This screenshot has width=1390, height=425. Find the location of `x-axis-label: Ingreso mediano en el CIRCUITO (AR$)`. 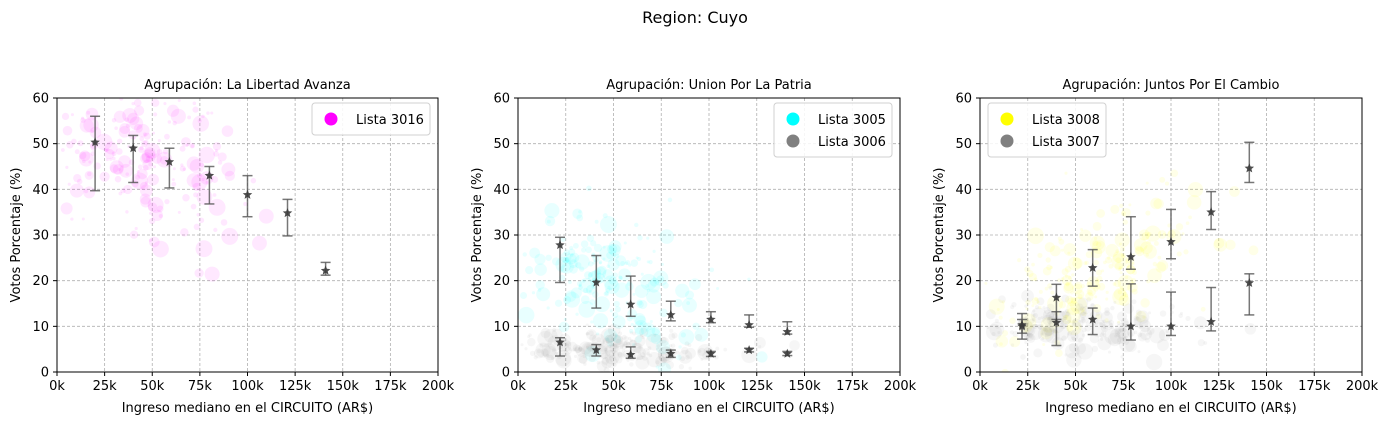

x-axis-label: Ingreso mediano en el CIRCUITO (AR$) is located at coordinates (709, 408).